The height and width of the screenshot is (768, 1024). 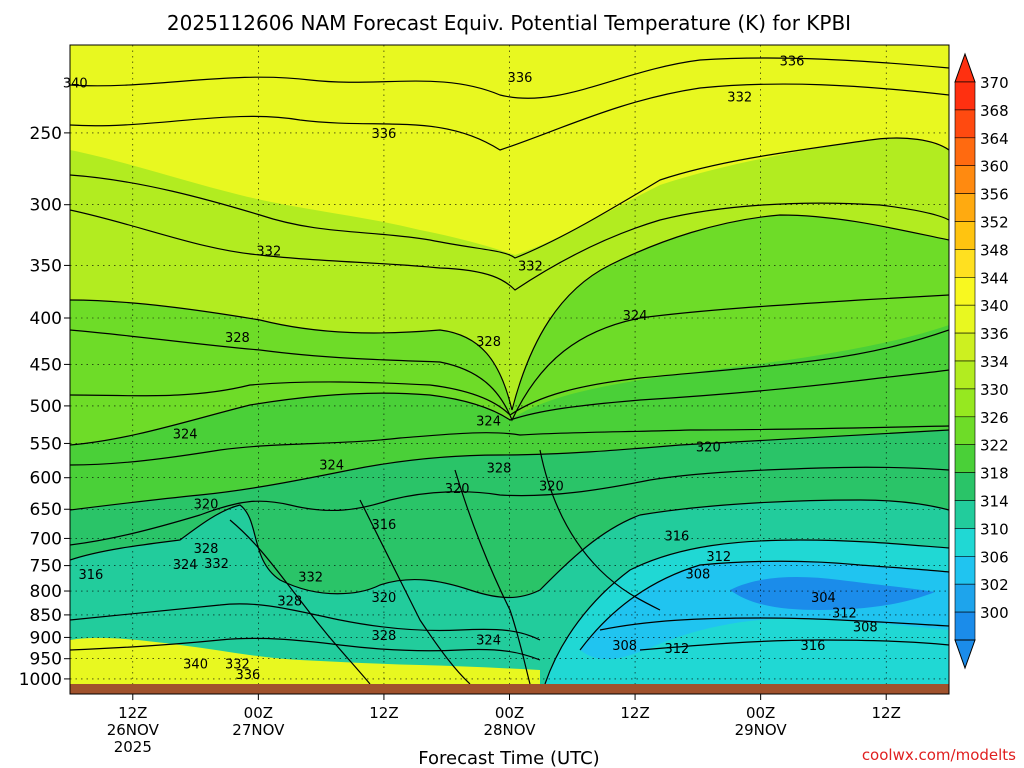 I want to click on colorbar-label: 348, so click(x=994, y=250).